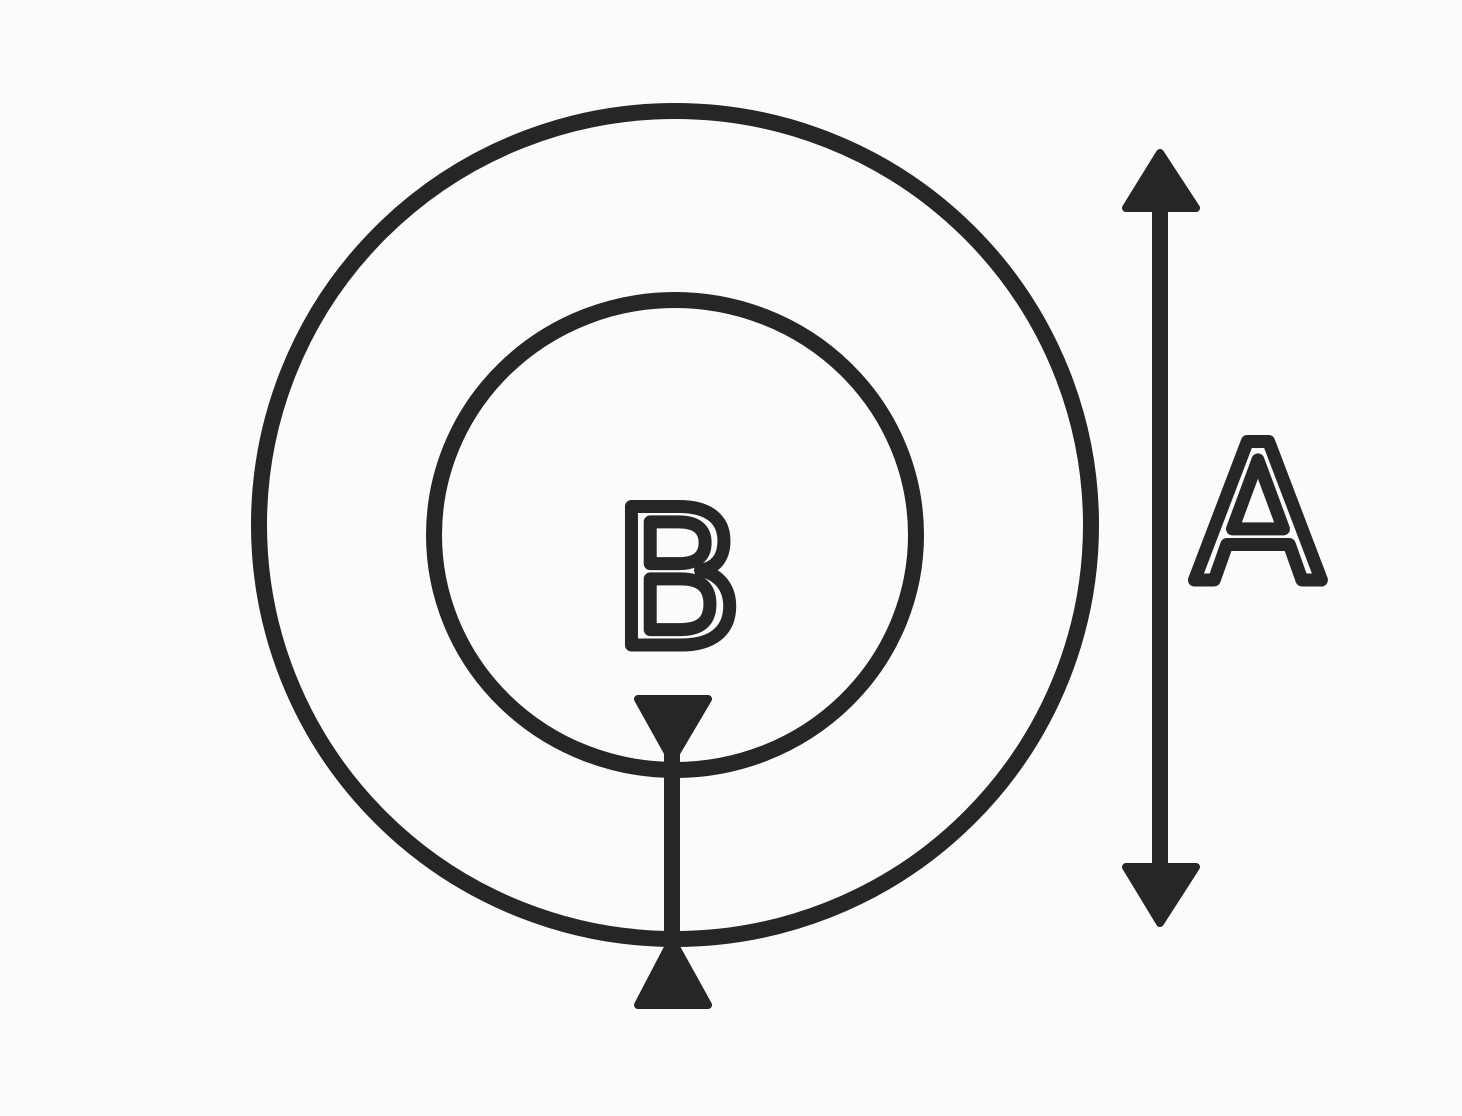 The width and height of the screenshot is (1462, 1116). What do you see at coordinates (673, 852) in the screenshot?
I see `gap-dimension-arrow` at bounding box center [673, 852].